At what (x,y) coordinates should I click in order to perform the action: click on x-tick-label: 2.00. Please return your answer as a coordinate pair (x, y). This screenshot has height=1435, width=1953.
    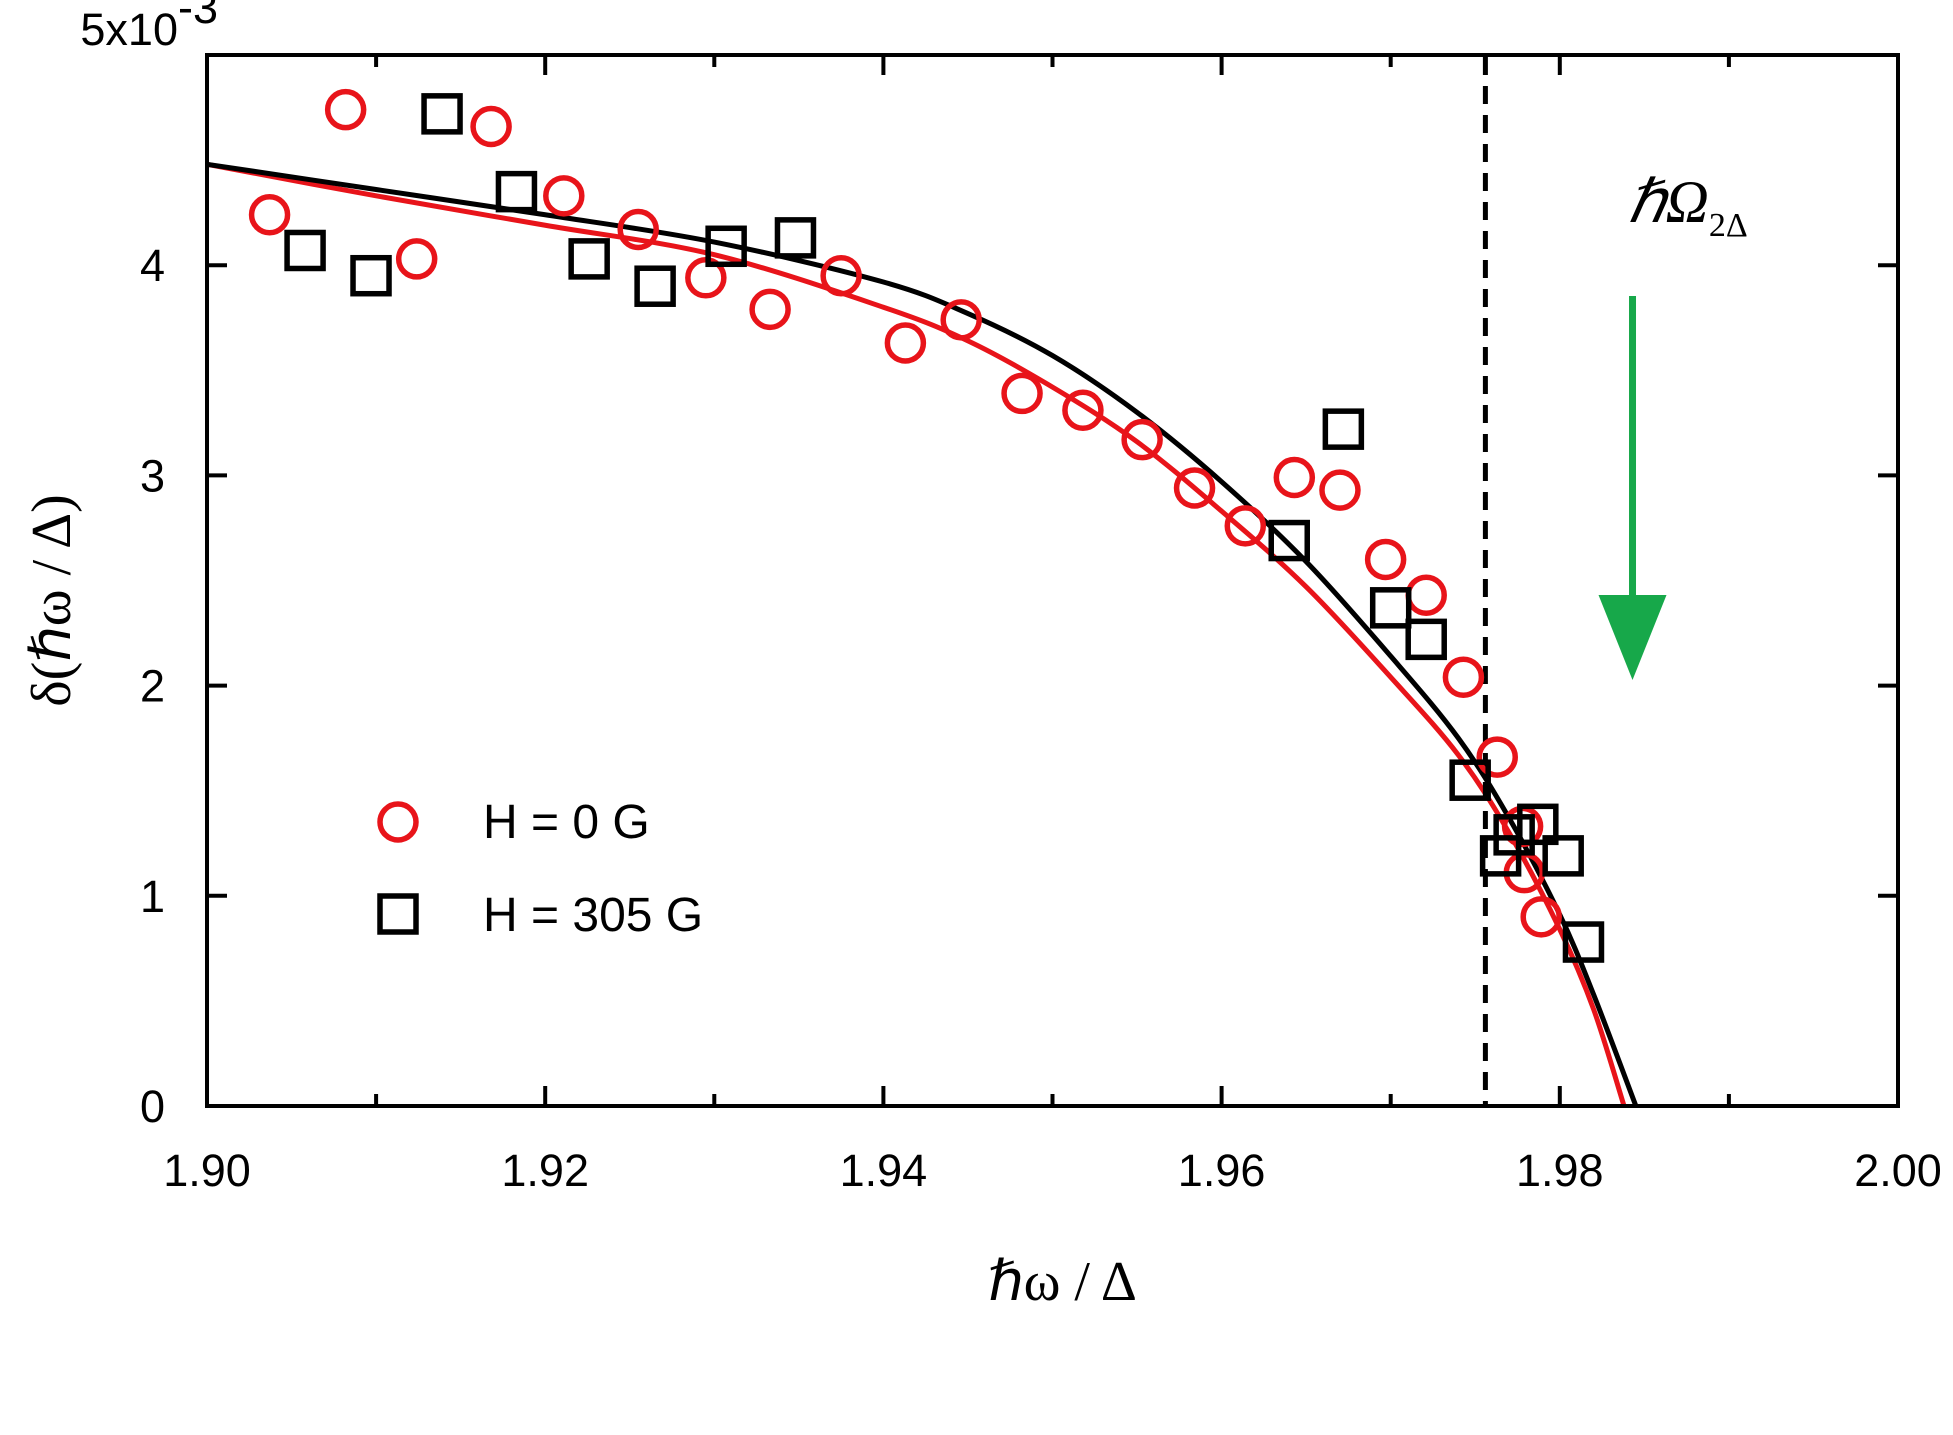
    Looking at the image, I should click on (1898, 1170).